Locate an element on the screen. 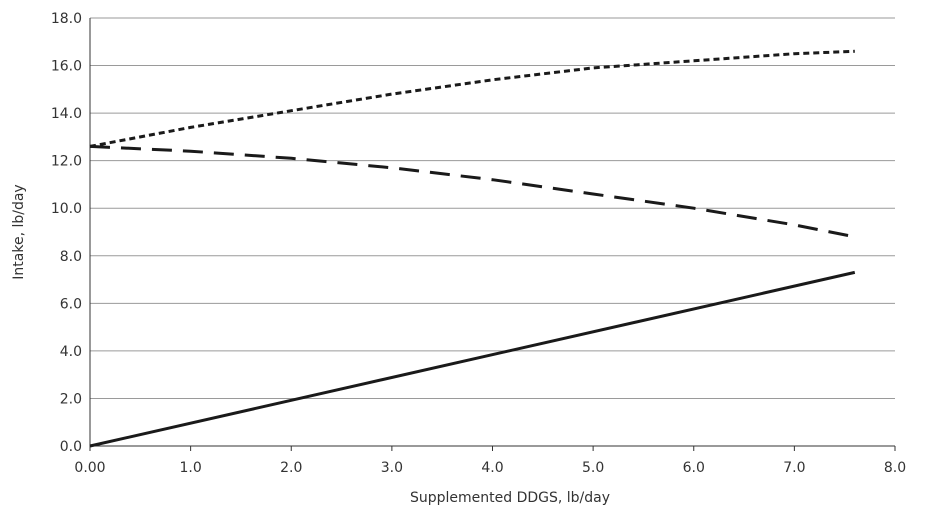 Image resolution: width=942 pixels, height=510 pixels. y-tick-label: 14.0 is located at coordinates (66, 114).